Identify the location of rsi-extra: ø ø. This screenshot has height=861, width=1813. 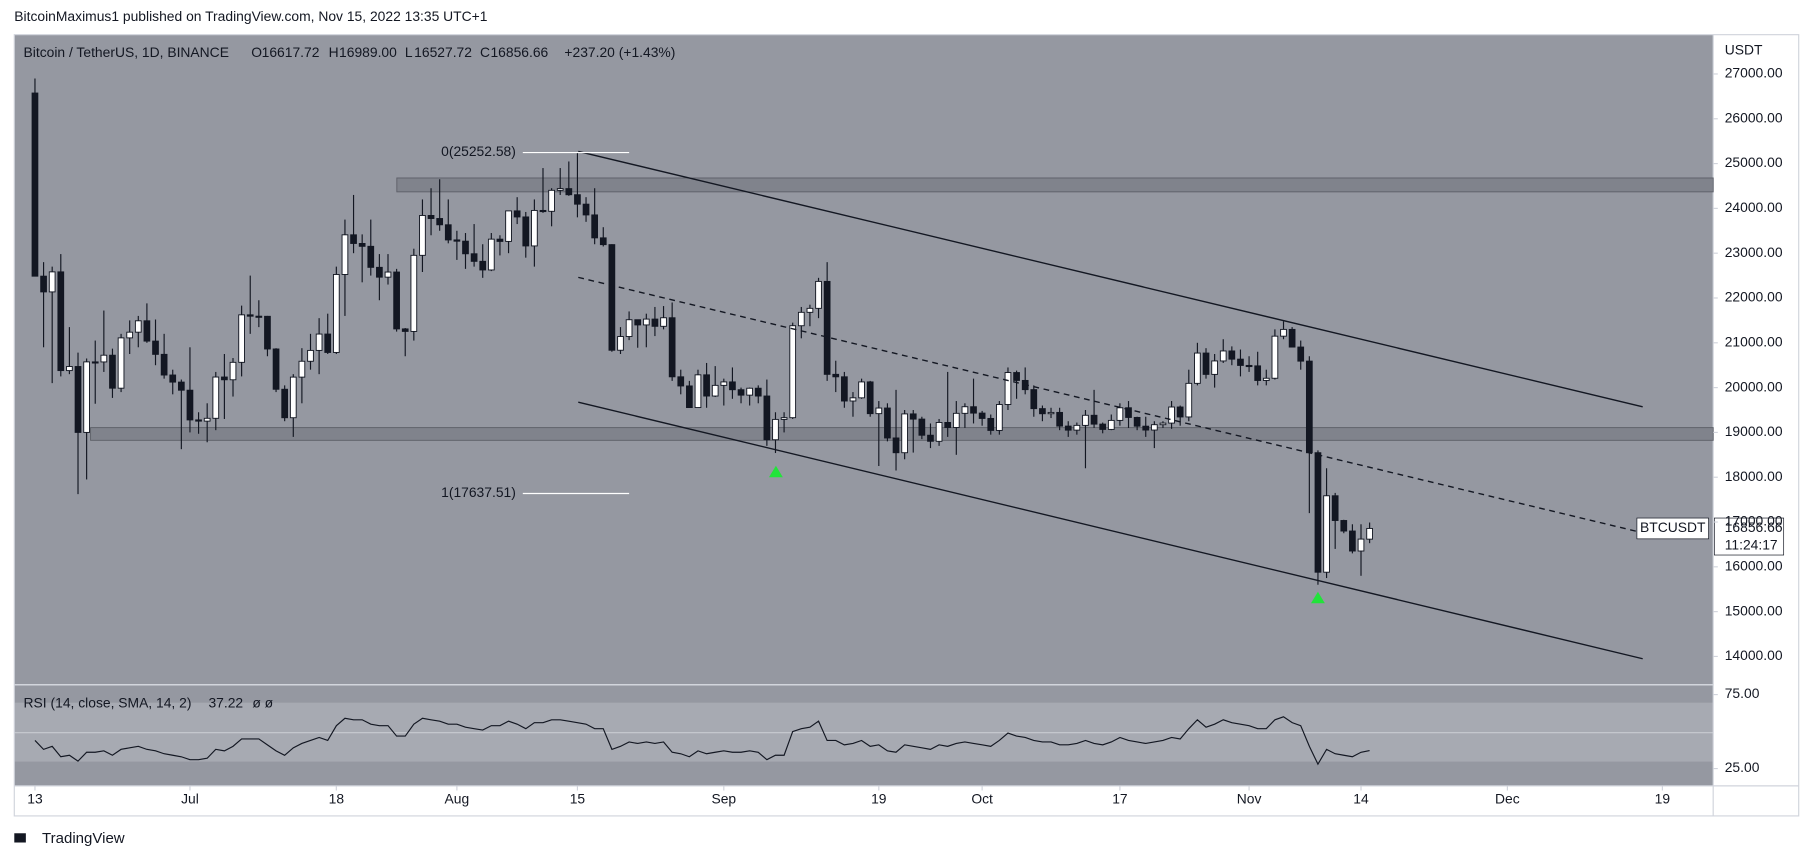
(262, 702).